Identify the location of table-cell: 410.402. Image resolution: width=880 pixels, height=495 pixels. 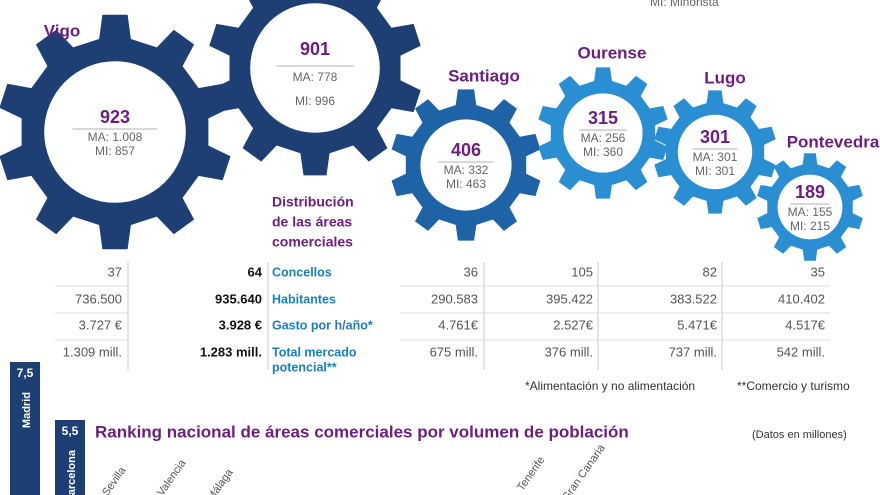
(801, 298).